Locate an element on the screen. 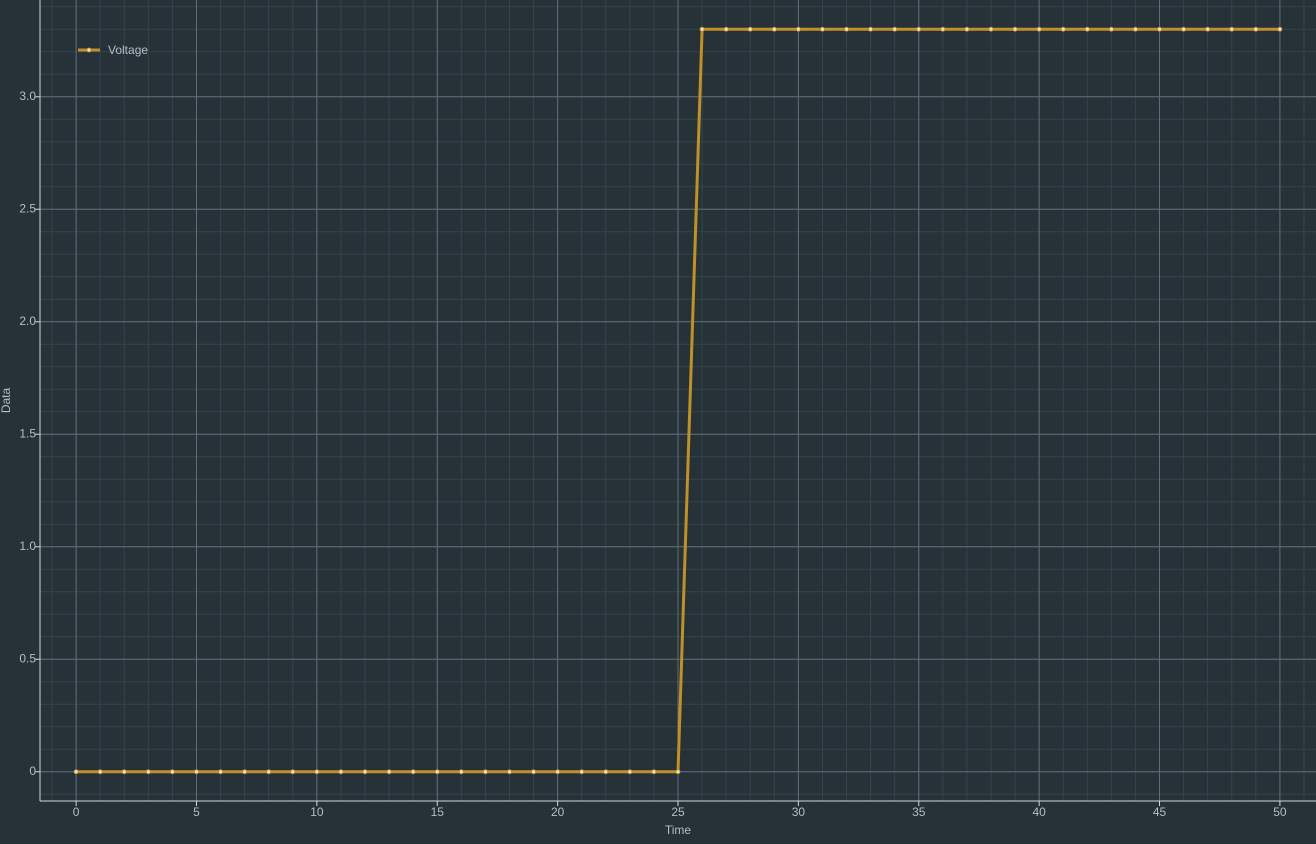 The image size is (1316, 844). y-tick-label: 3.0 is located at coordinates (27, 96).